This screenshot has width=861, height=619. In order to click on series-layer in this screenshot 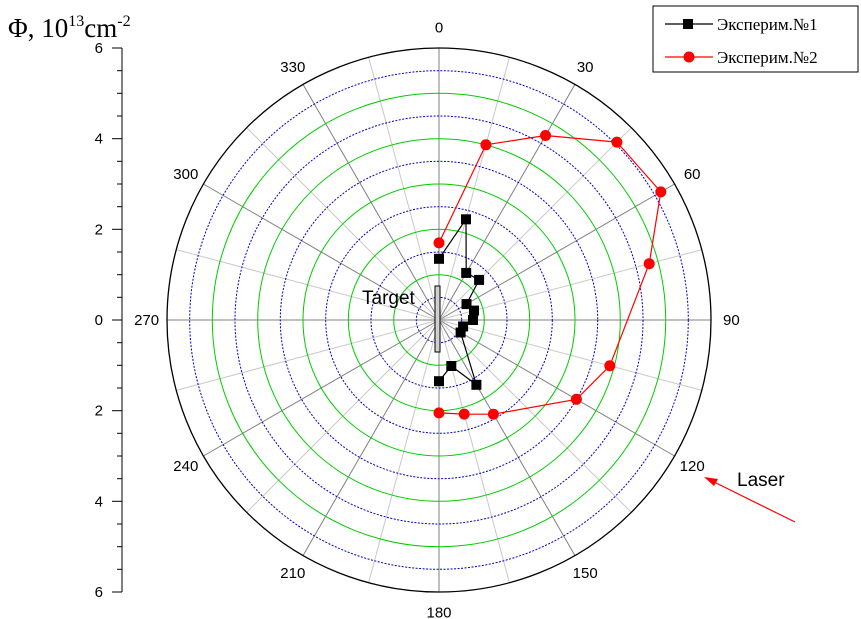, I will do `click(550, 275)`.